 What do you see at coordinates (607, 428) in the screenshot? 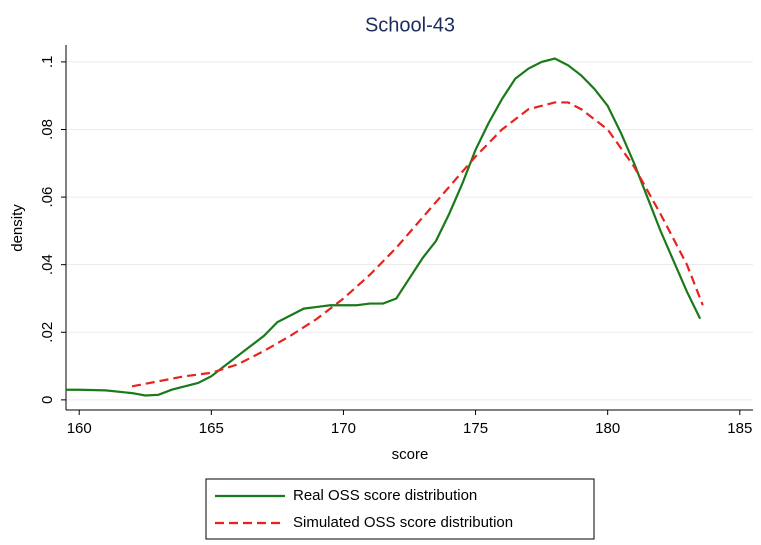
I see `x-tick-label: 180` at bounding box center [607, 428].